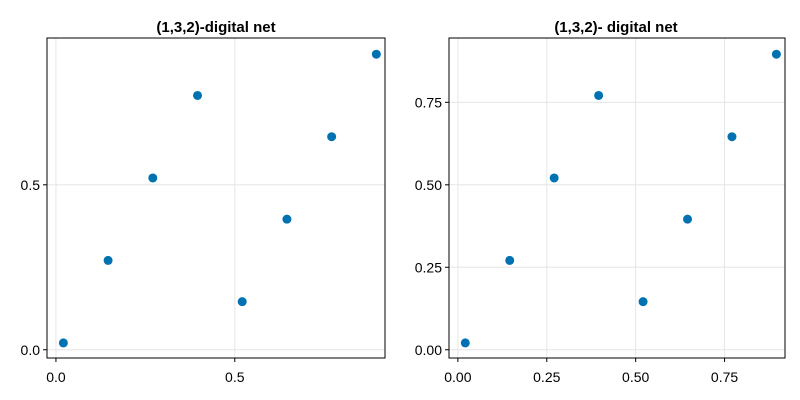 The height and width of the screenshot is (400, 800). What do you see at coordinates (31, 185) in the screenshot?
I see `y-tick-label-left: 0.5` at bounding box center [31, 185].